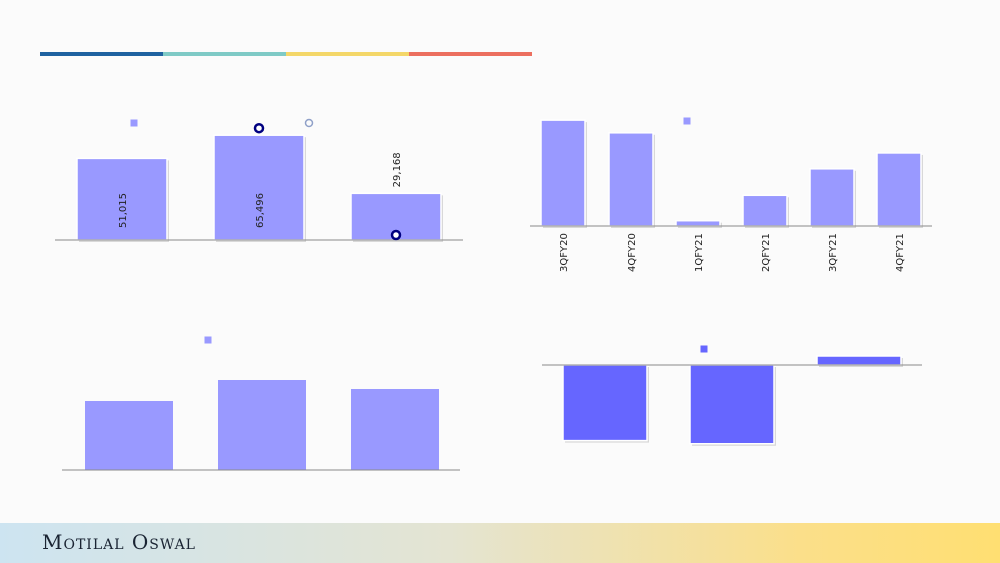 This screenshot has width=1000, height=563. I want to click on chart-1: 51,015 65,496 29,168, so click(259, 180).